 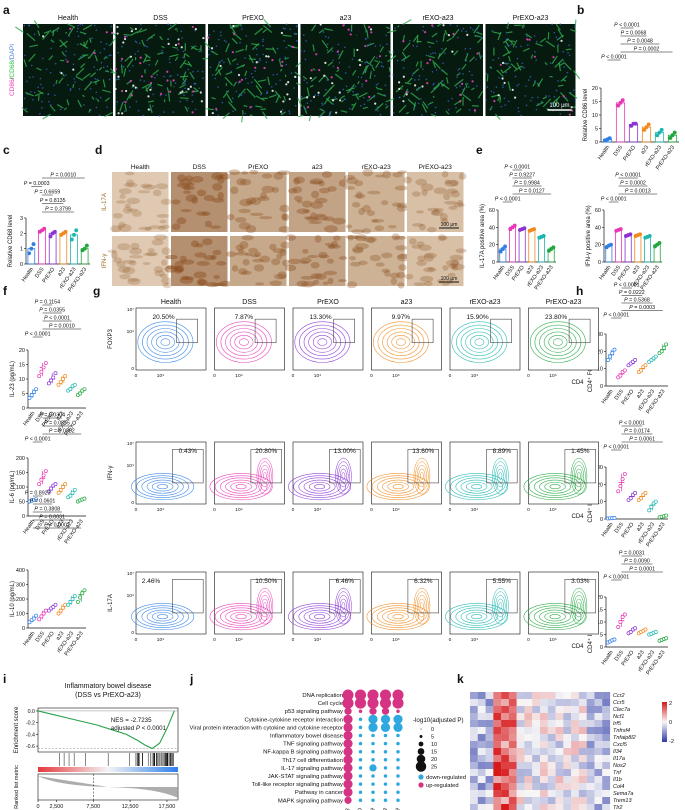 What do you see at coordinates (647, 50) in the screenshot?
I see `p-value-label: P = 0.0002` at bounding box center [647, 50].